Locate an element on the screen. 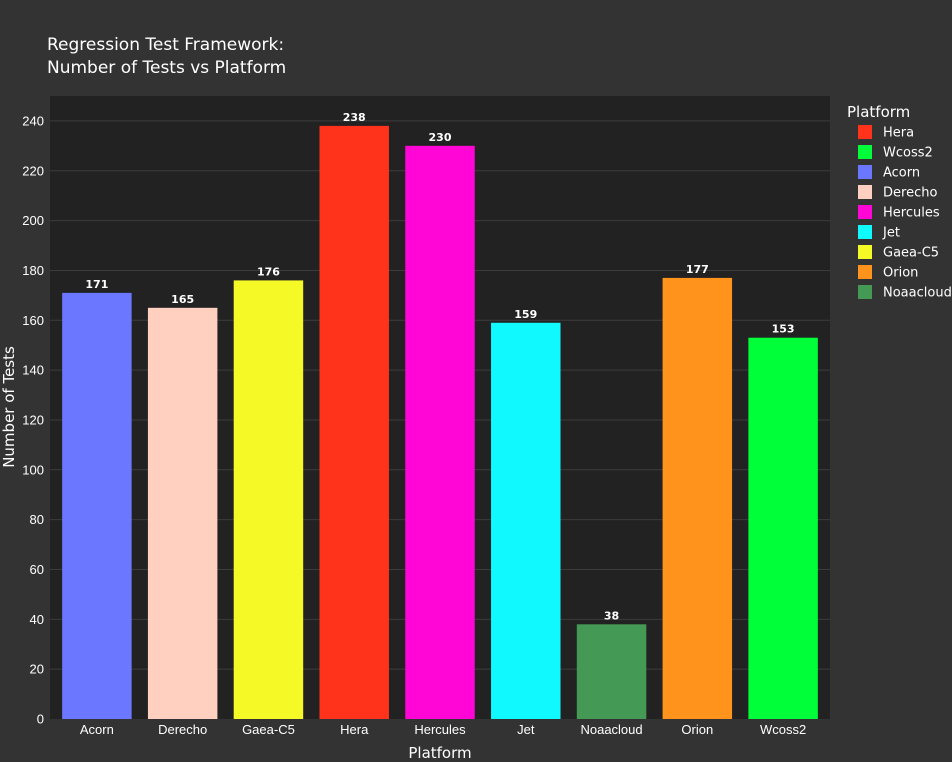 The image size is (952, 762). y-tick-label: 100 is located at coordinates (33, 469).